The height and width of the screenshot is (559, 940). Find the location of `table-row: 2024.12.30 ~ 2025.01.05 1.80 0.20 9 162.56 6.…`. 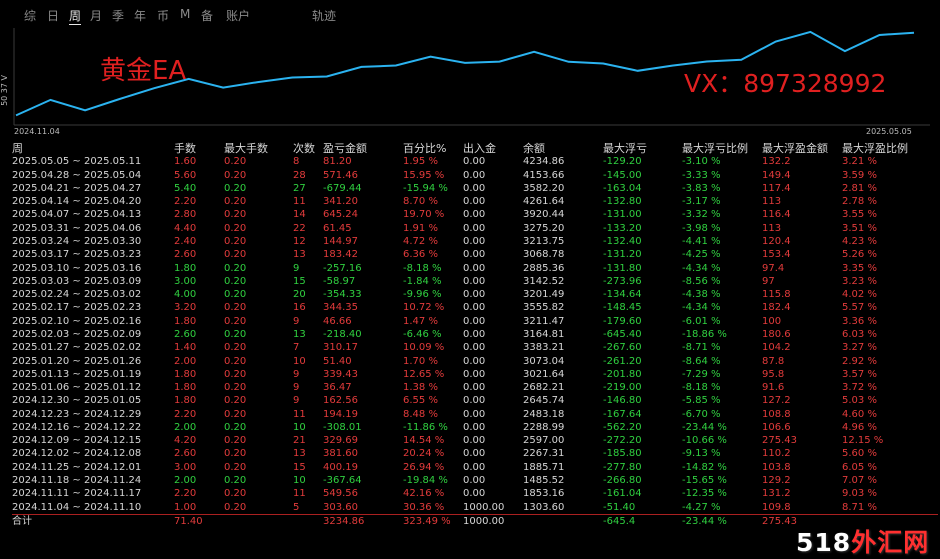

table-row: 2024.12.30 ~ 2025.01.05 1.80 0.20 9 162.56 6.… is located at coordinates (475, 400).